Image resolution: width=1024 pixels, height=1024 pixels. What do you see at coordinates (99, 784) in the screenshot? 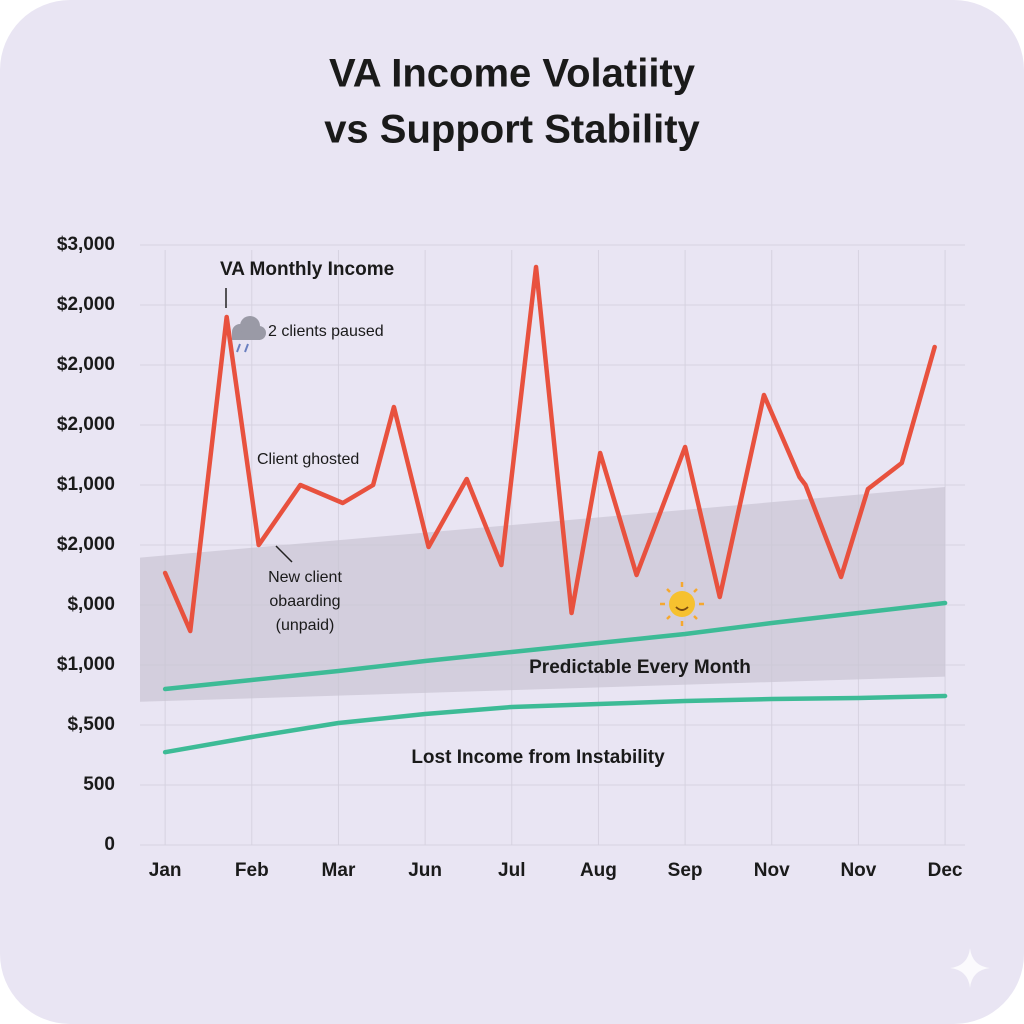
I see `y-tick-label: 500` at bounding box center [99, 784].